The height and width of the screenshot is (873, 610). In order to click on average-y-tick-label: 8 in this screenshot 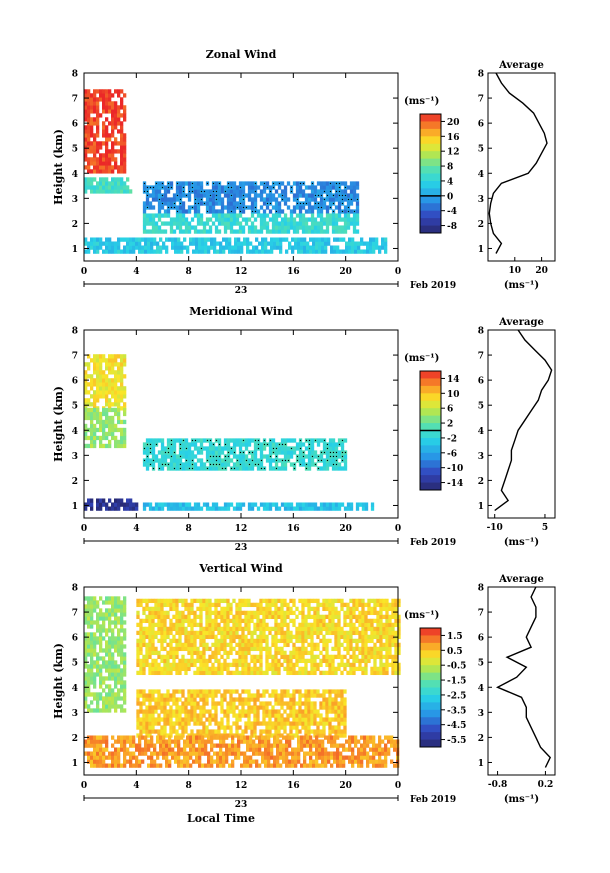, I will do `click(481, 332)`.